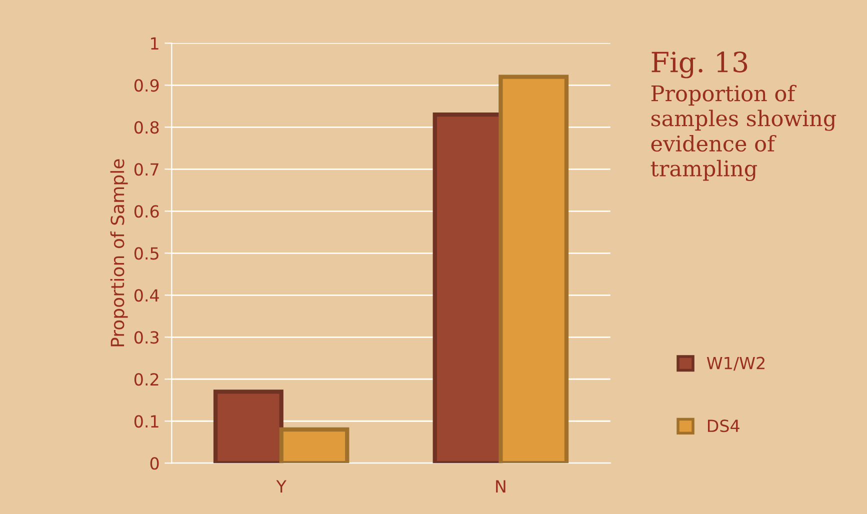 The width and height of the screenshot is (867, 514). I want to click on y-tick-label: 0.9, so click(146, 85).